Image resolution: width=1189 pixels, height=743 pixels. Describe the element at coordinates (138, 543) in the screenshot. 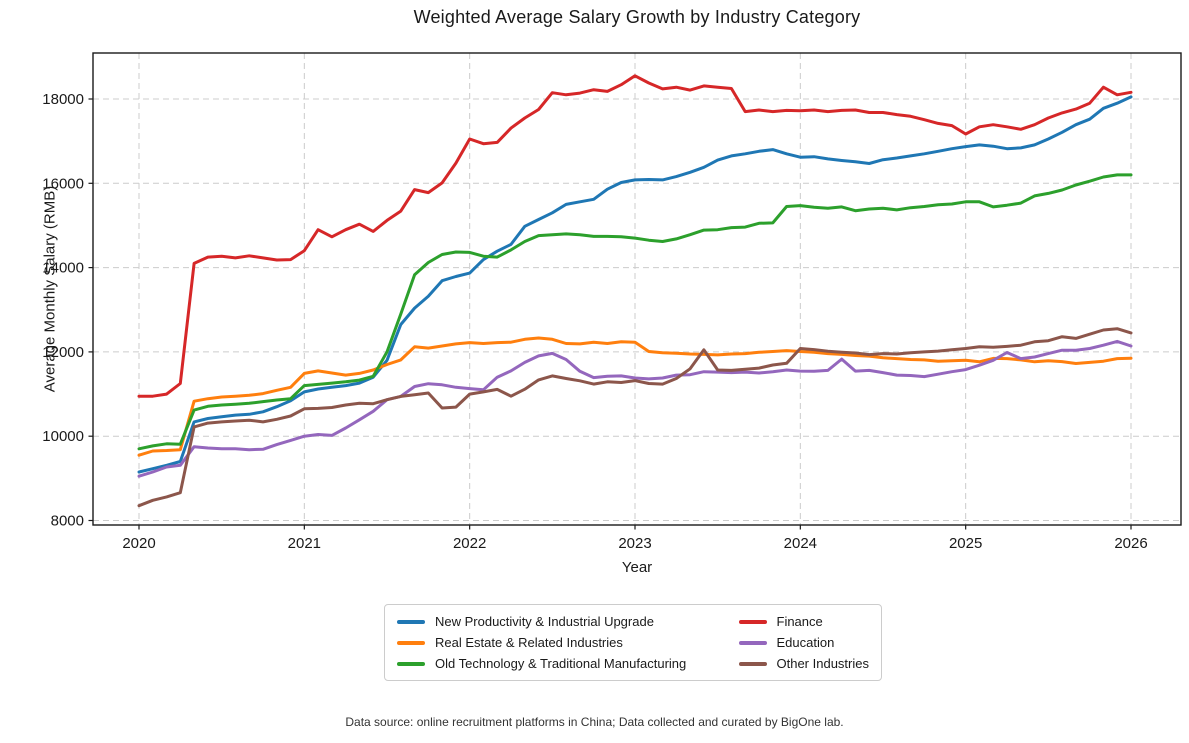

I see `x-tick-label: 2020` at that location.